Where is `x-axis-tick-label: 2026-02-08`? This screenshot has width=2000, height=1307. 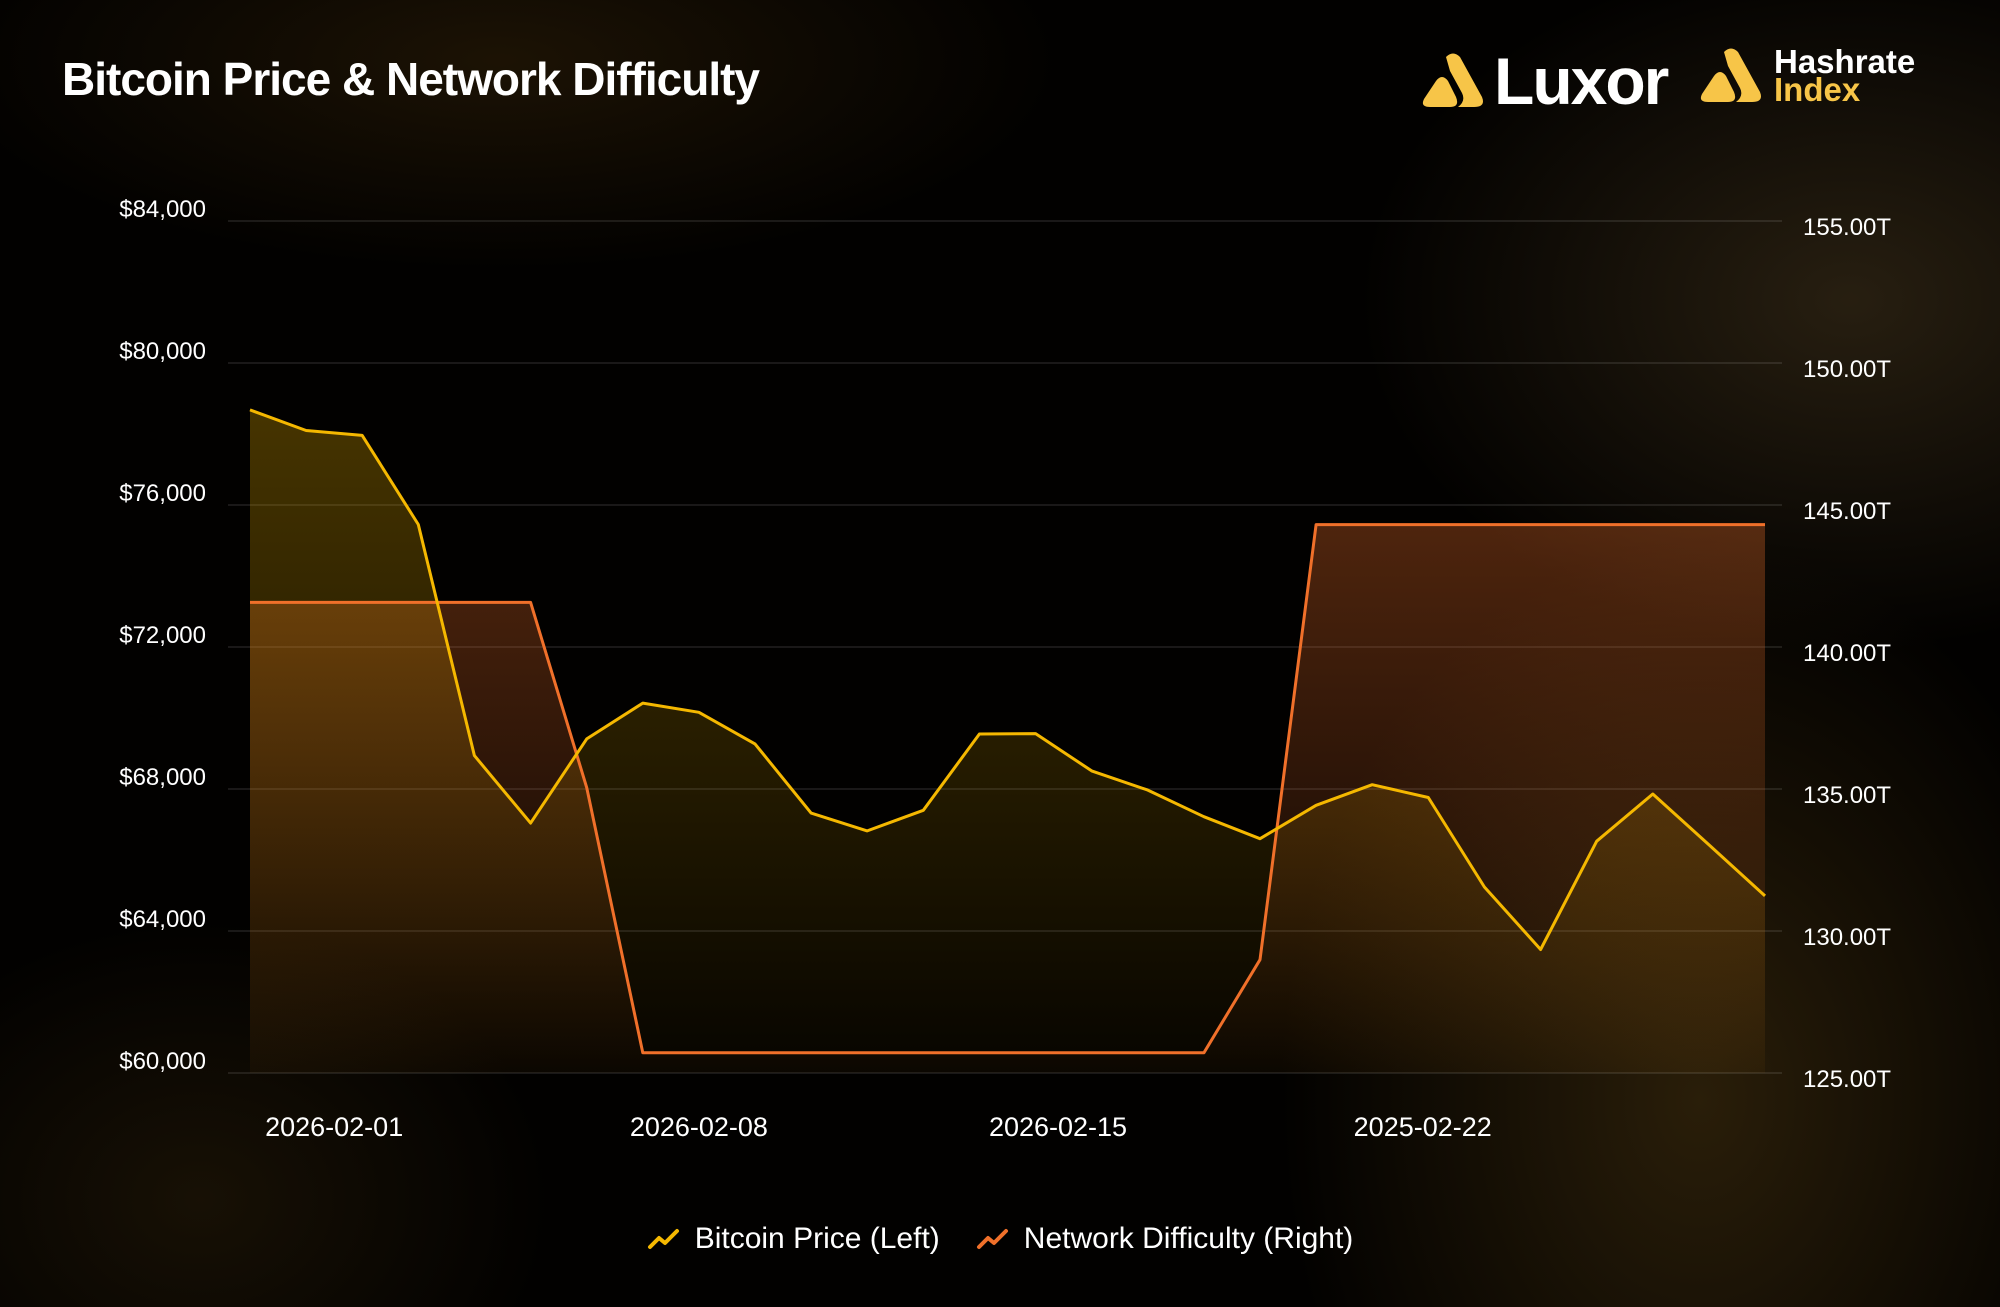 x-axis-tick-label: 2026-02-08 is located at coordinates (699, 1127).